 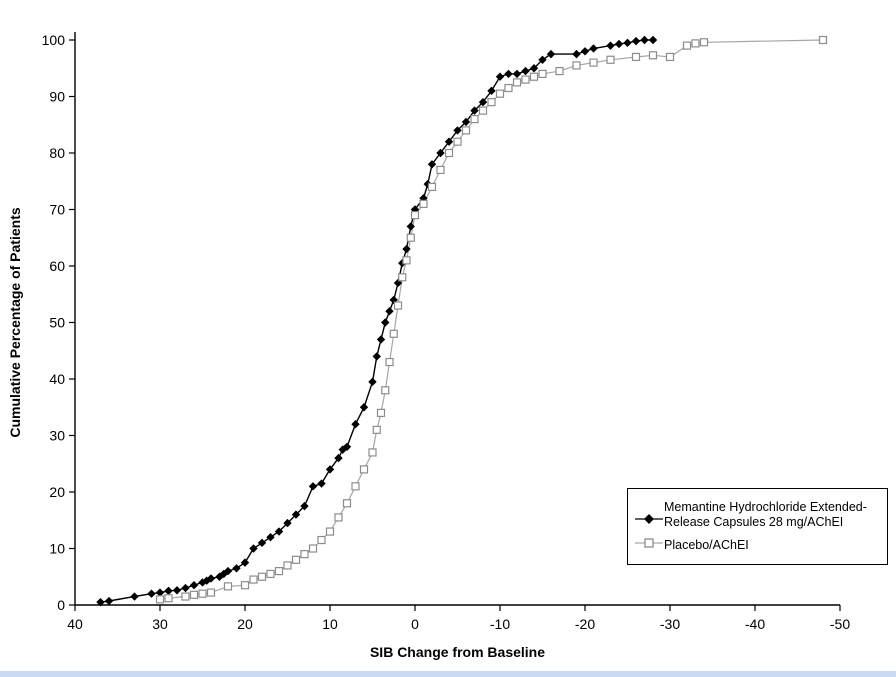 I want to click on svg-text:Cumulative Percentage of Patie: Cumulative Percentage of Patients, so click(x=15, y=322).